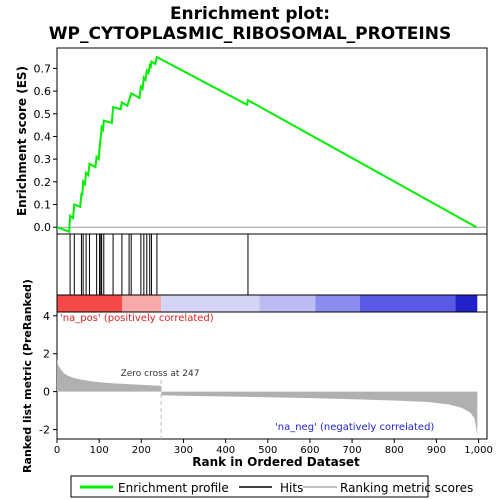 This screenshot has width=500, height=500. I want to click on x-tick-label: 100, so click(99, 450).